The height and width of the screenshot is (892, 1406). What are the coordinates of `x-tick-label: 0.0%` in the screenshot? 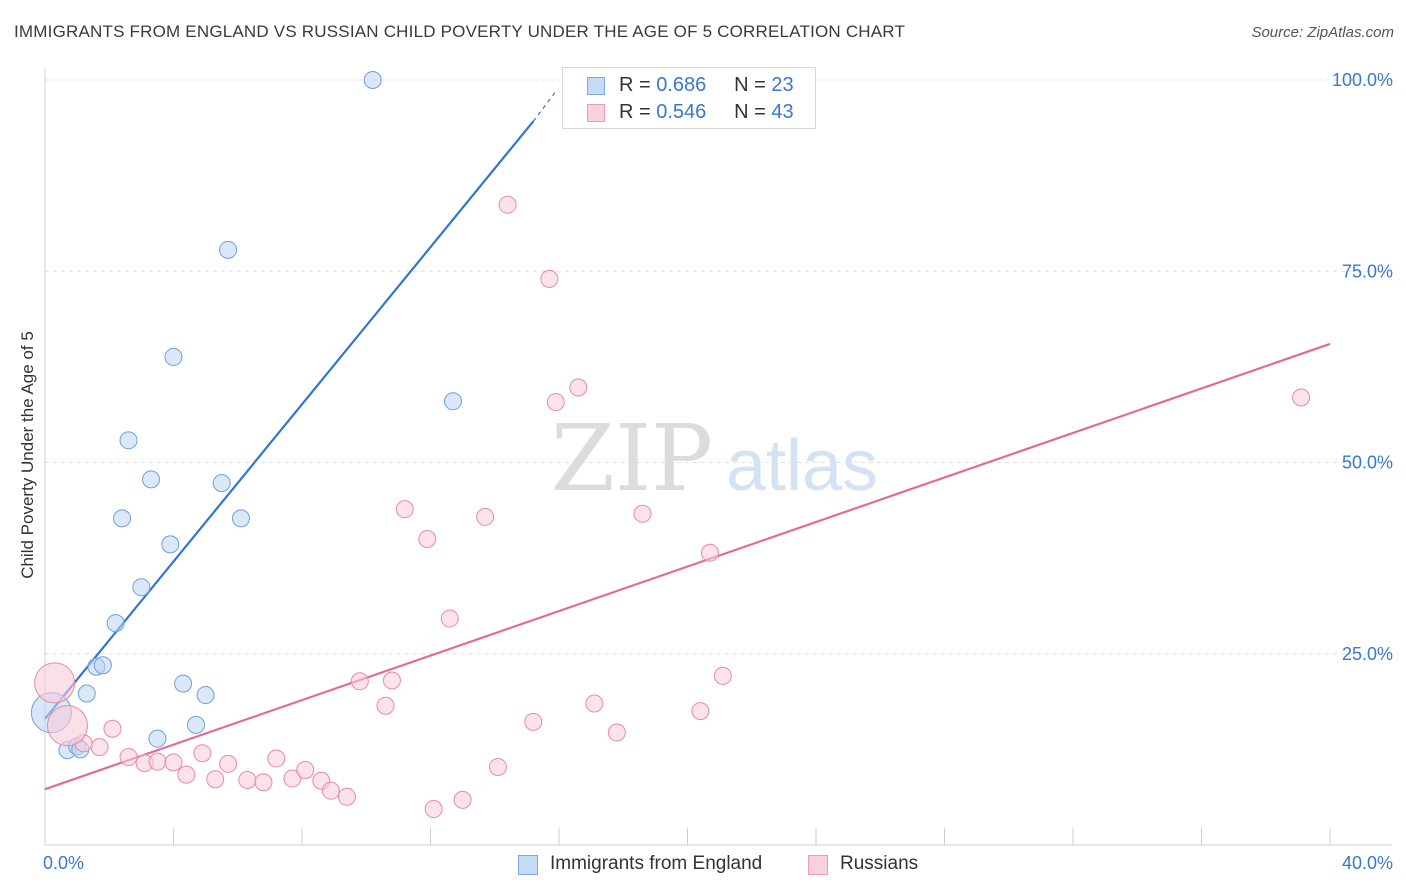 It's located at (63, 863).